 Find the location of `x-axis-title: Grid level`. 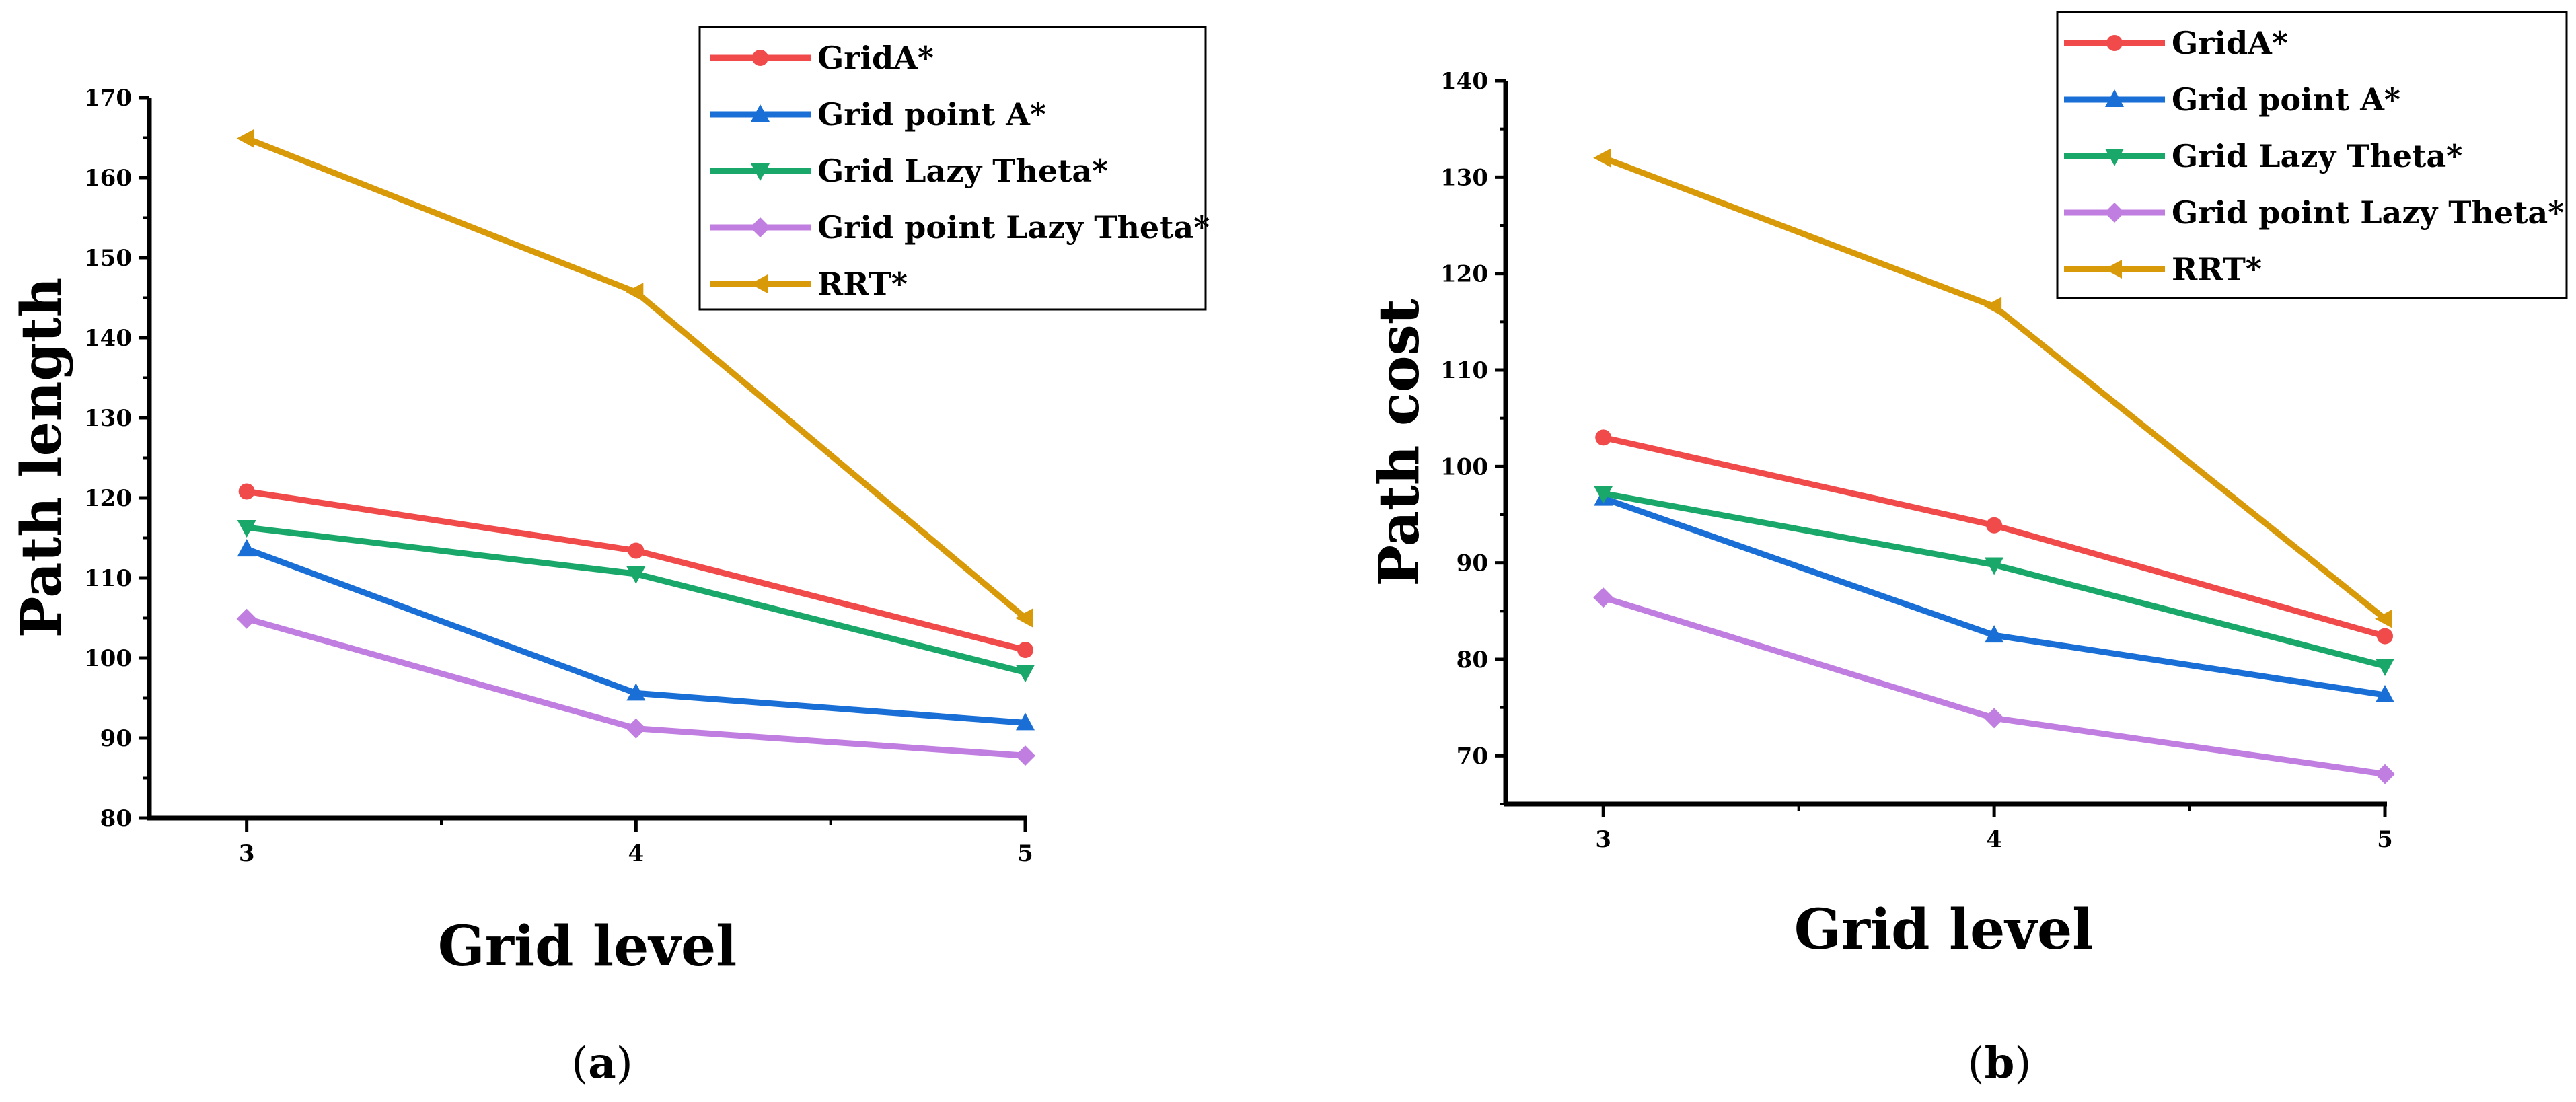

x-axis-title: Grid level is located at coordinates (1944, 930).